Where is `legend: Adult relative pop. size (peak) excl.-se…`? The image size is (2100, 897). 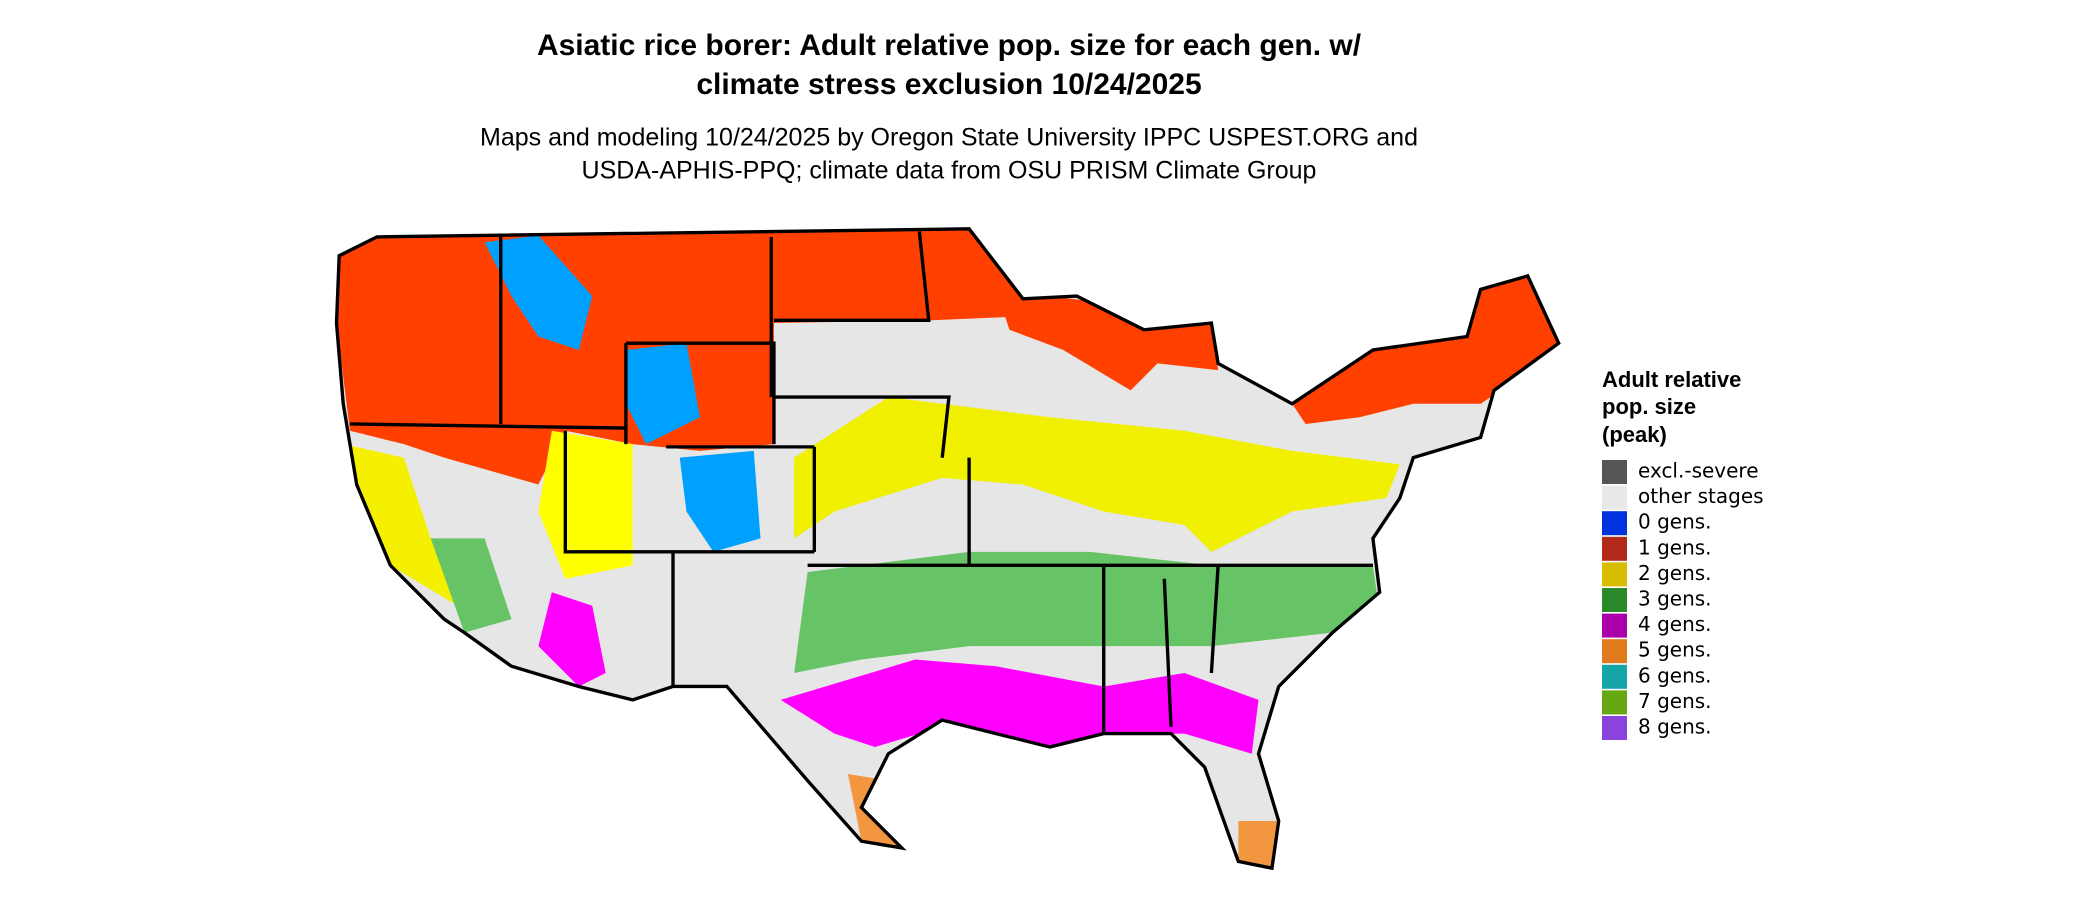 legend: Adult relative pop. size (peak) excl.-se… is located at coordinates (1683, 553).